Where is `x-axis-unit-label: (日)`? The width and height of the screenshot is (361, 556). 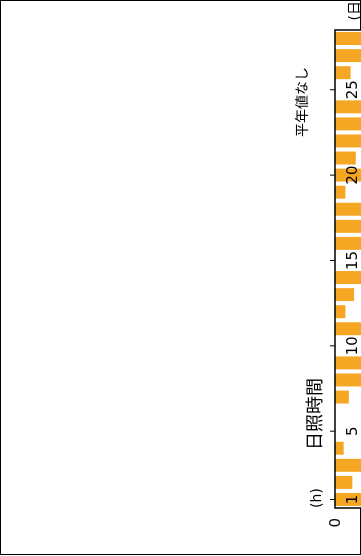
x-axis-unit-label: (日) is located at coordinates (354, 10).